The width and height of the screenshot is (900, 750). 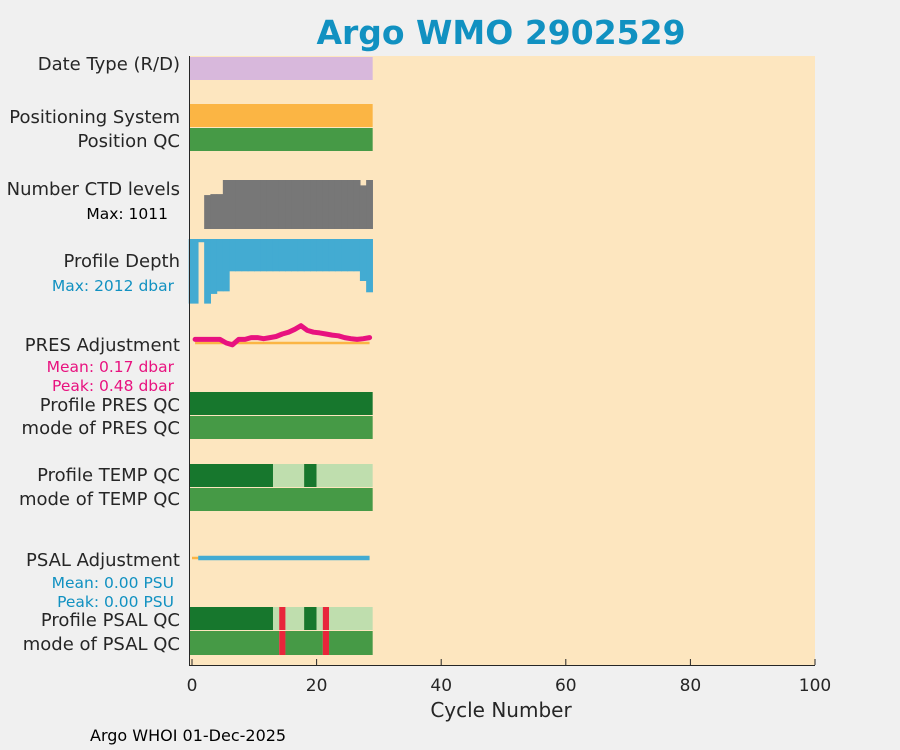 What do you see at coordinates (111, 367) in the screenshot?
I see `pres-mean-text: Mean: 0.17 dbar` at bounding box center [111, 367].